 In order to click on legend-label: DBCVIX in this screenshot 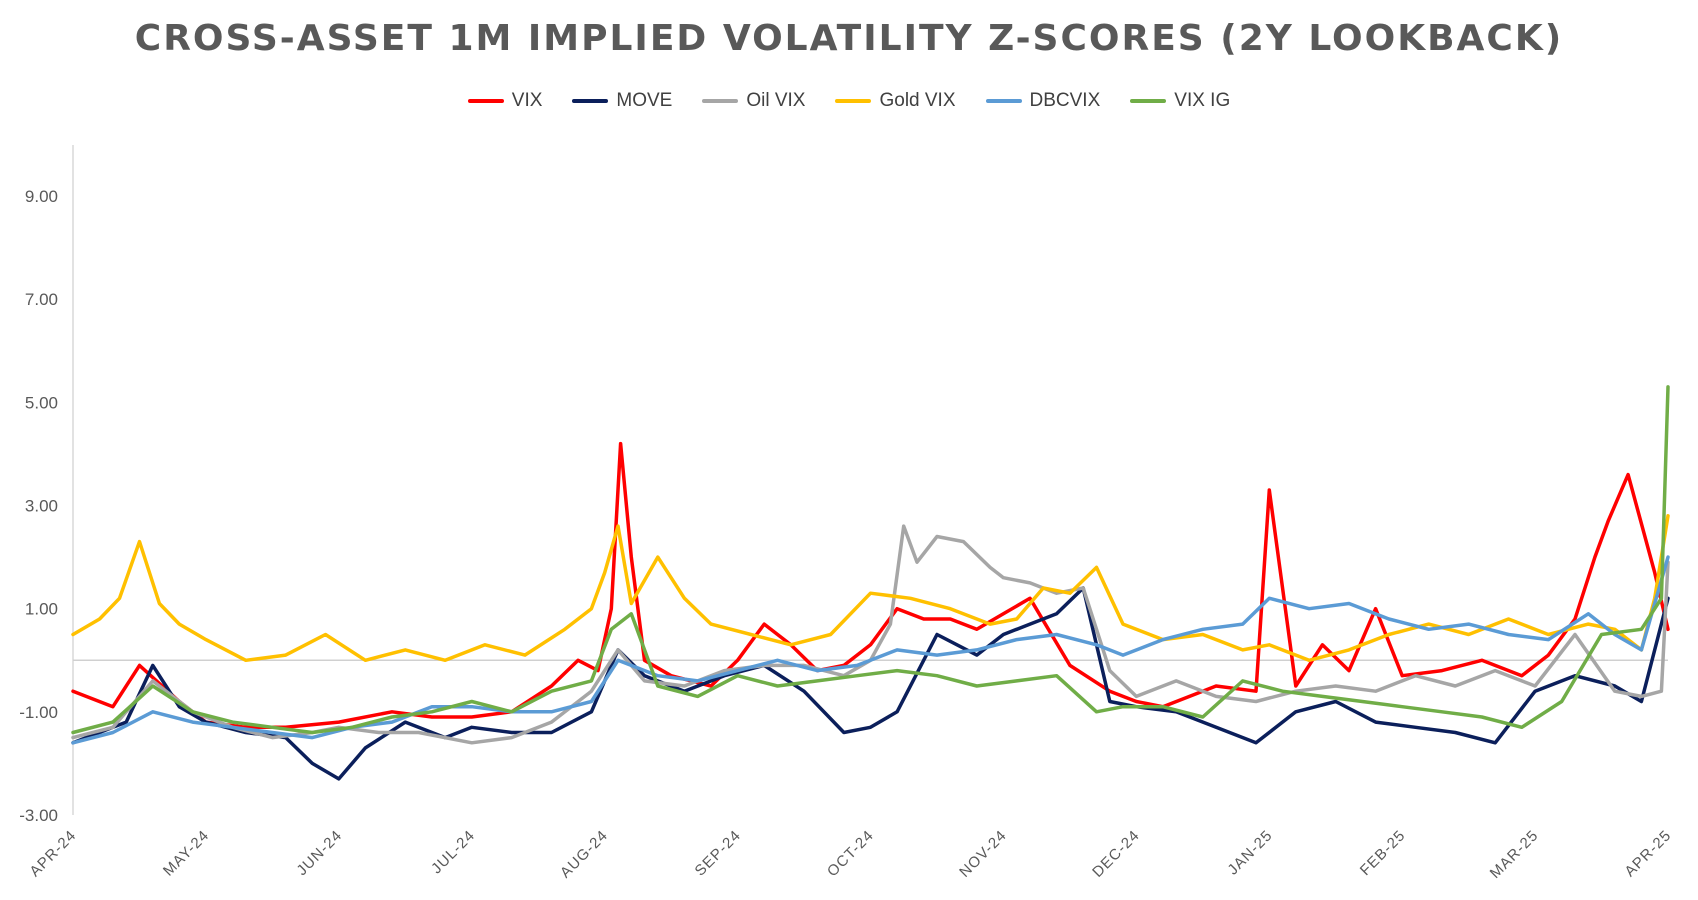, I will do `click(1065, 100)`.